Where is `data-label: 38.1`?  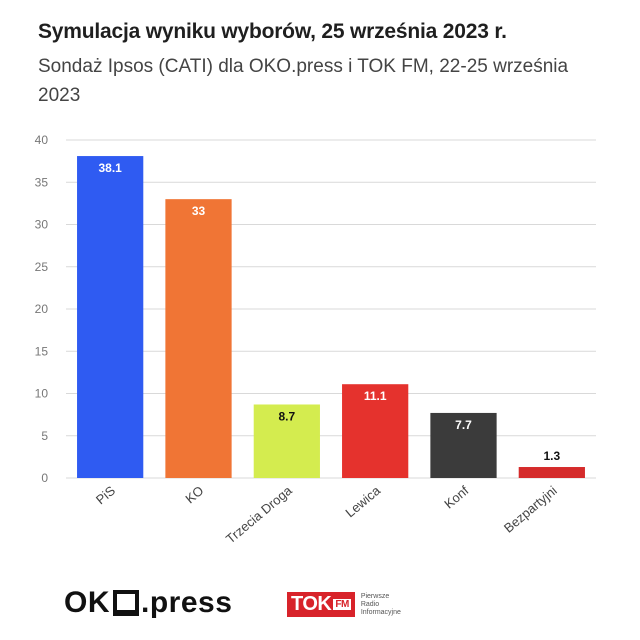 data-label: 38.1 is located at coordinates (110, 168).